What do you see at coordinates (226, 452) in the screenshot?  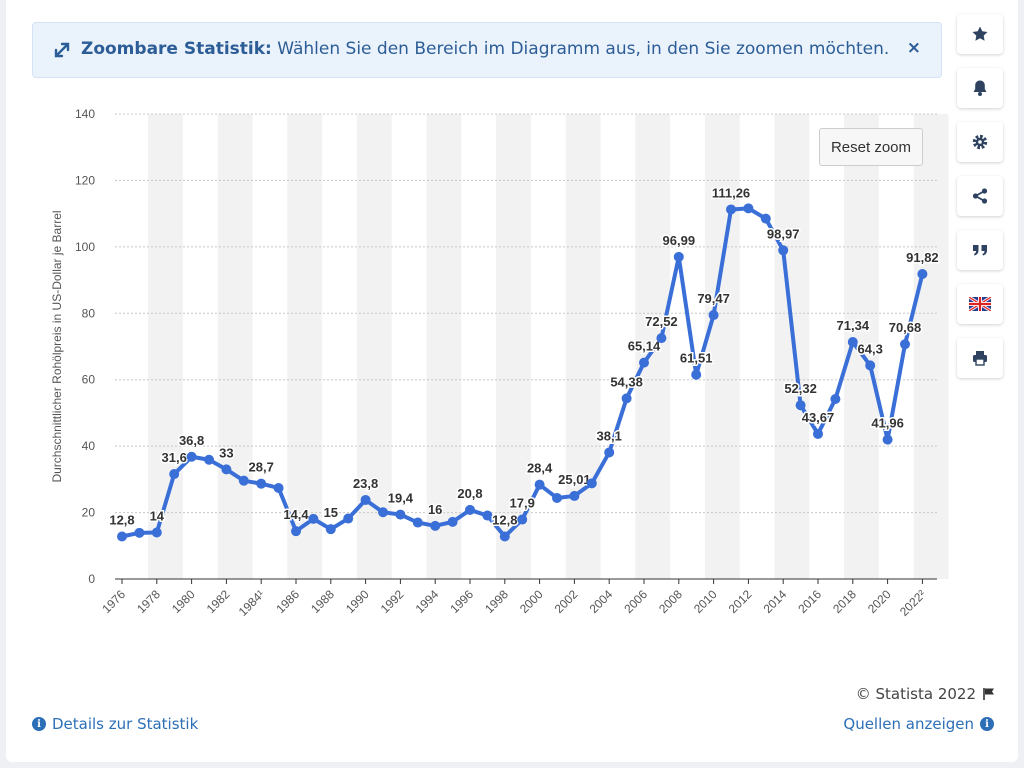 I see `data-label: 33` at bounding box center [226, 452].